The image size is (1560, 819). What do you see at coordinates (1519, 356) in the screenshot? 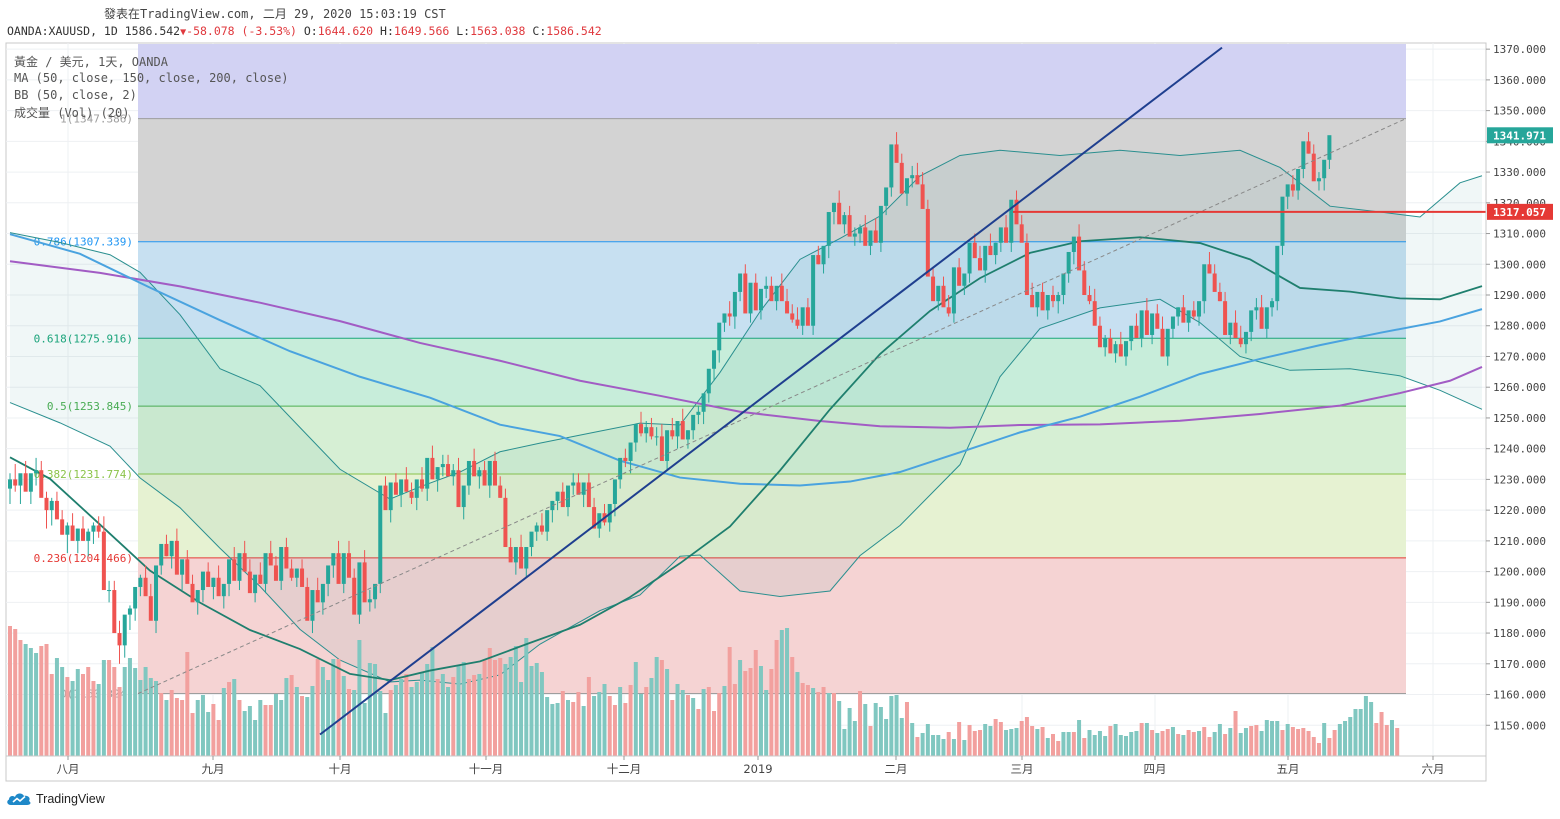
I see `y-tick-label: 1270.000` at bounding box center [1519, 356].